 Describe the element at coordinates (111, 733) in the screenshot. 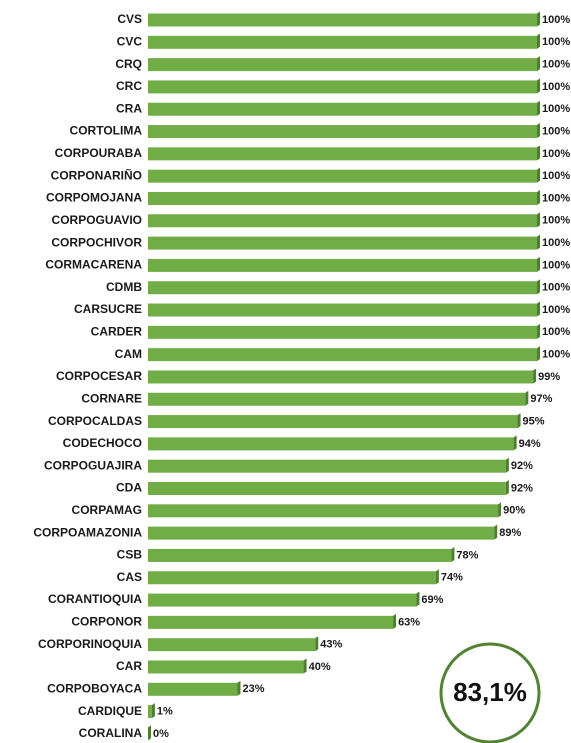

I see `category-label: CORALINA` at that location.